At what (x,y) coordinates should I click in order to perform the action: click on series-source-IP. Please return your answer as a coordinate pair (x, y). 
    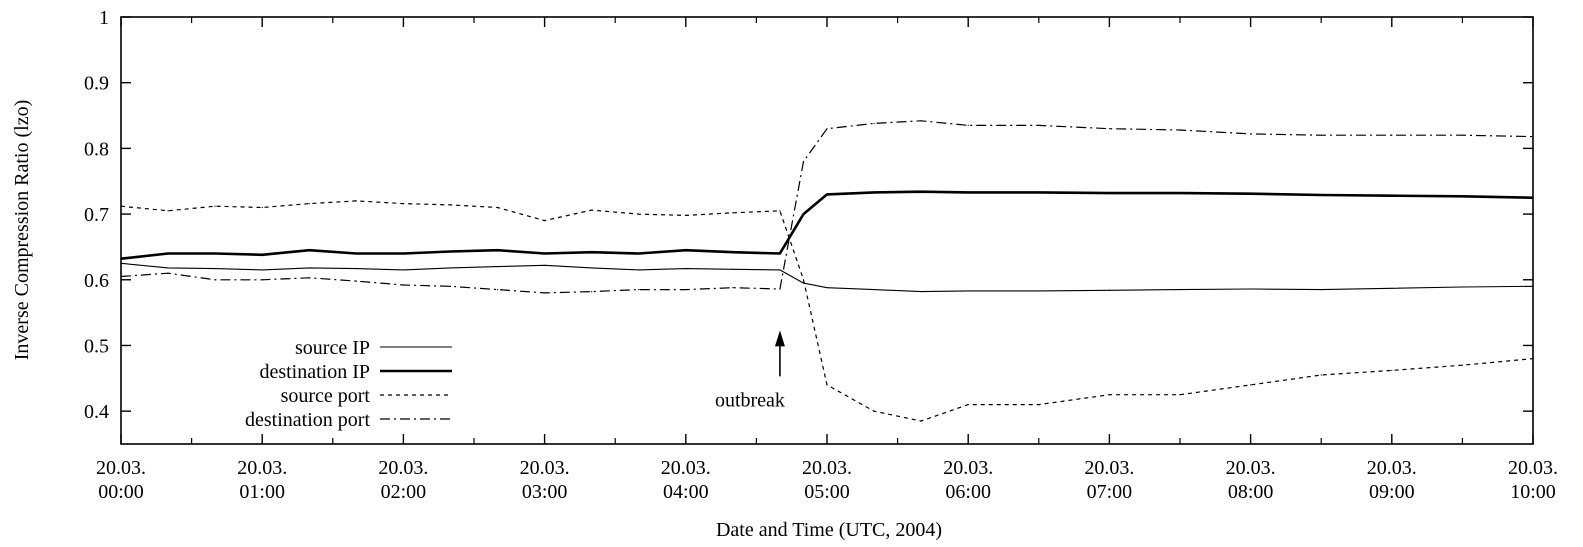
    Looking at the image, I should click on (827, 277).